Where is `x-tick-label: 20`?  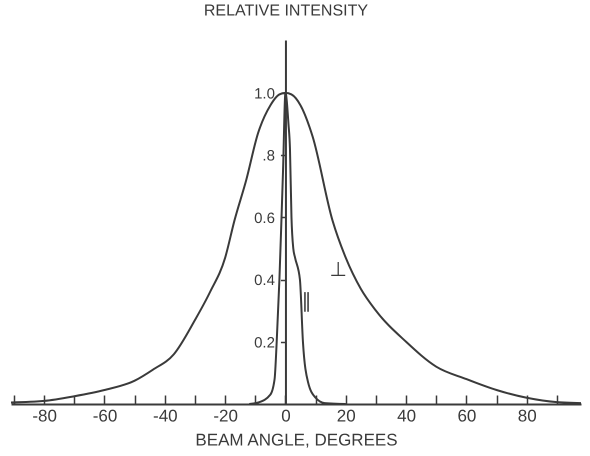 x-tick-label: 20 is located at coordinates (346, 416).